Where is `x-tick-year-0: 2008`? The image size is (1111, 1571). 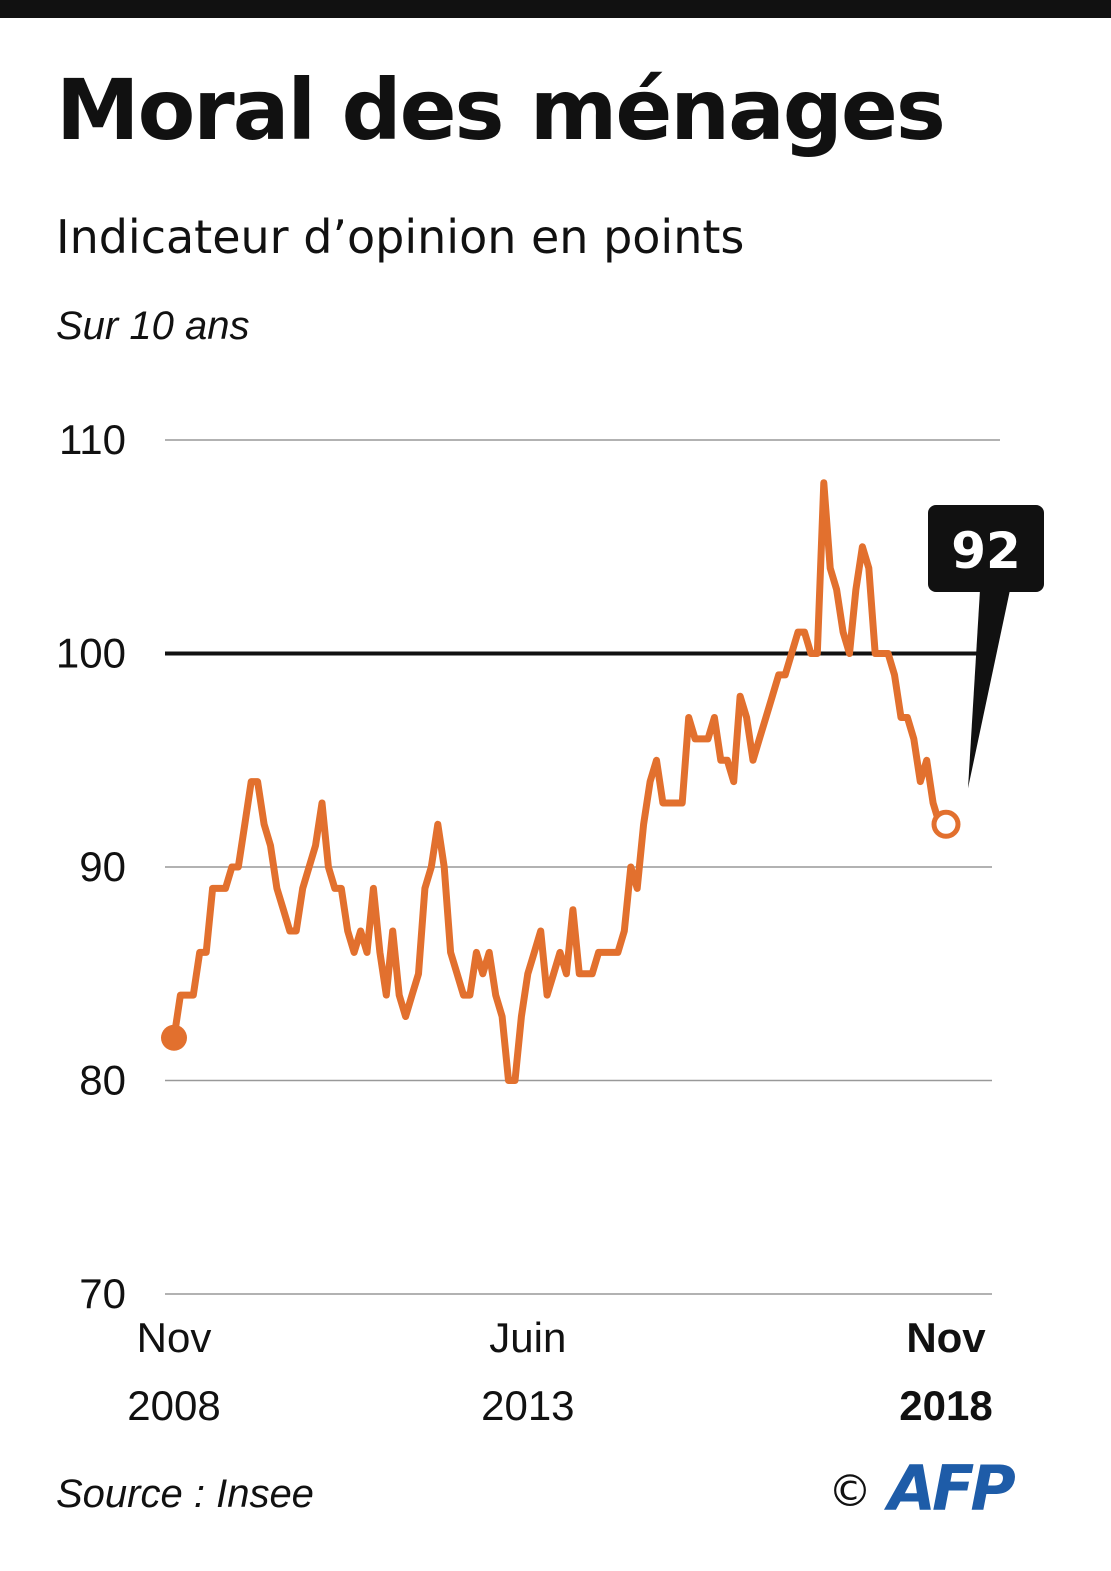
x-tick-year-0: 2008 is located at coordinates (173, 1405).